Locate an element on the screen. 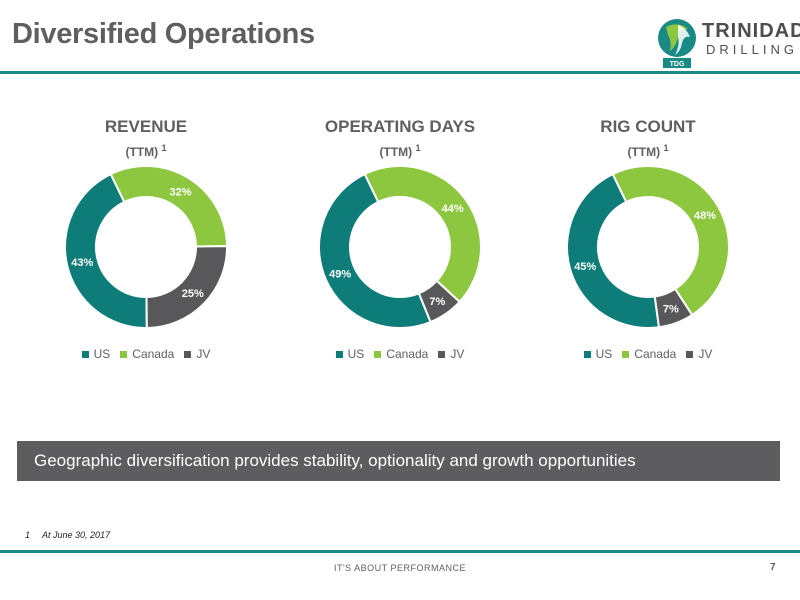 The image size is (800, 600). revenue-legend: US Canada JV is located at coordinates (146, 354).